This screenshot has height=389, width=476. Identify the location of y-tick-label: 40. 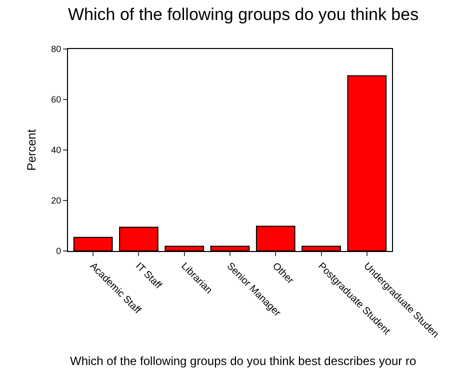
(56, 150).